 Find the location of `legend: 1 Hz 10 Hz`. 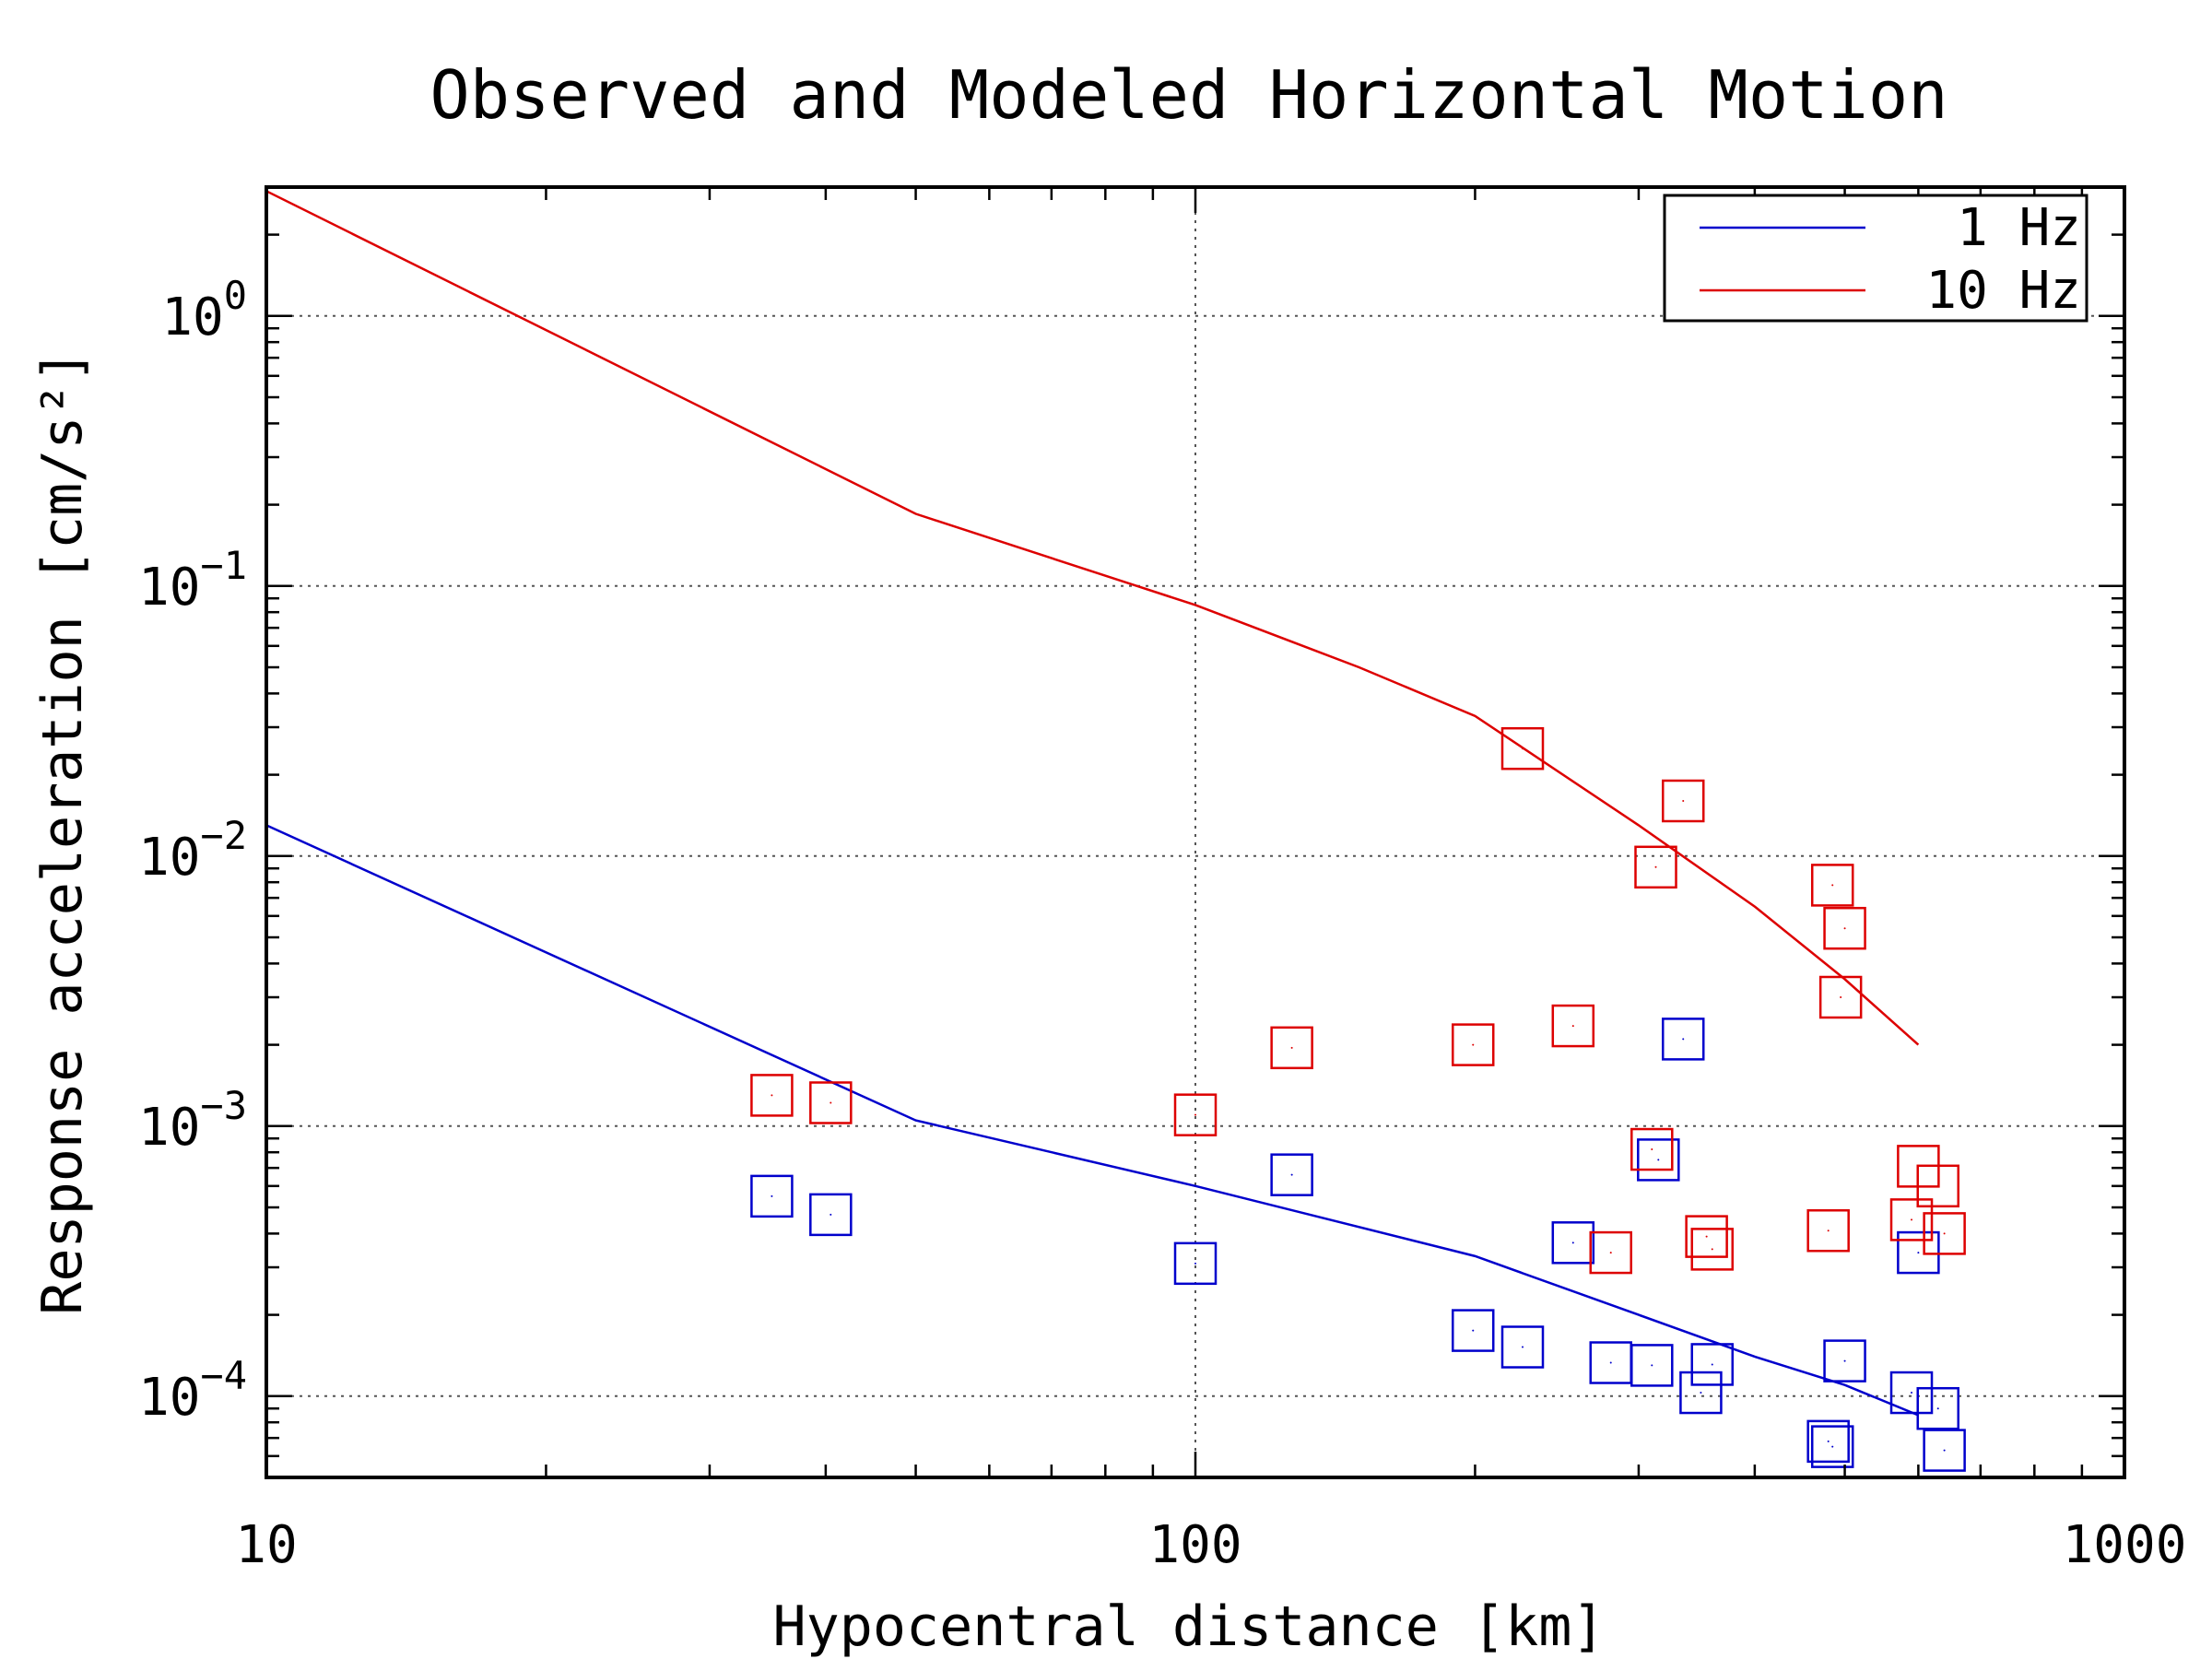

legend: 1 Hz 10 Hz is located at coordinates (1875, 258).